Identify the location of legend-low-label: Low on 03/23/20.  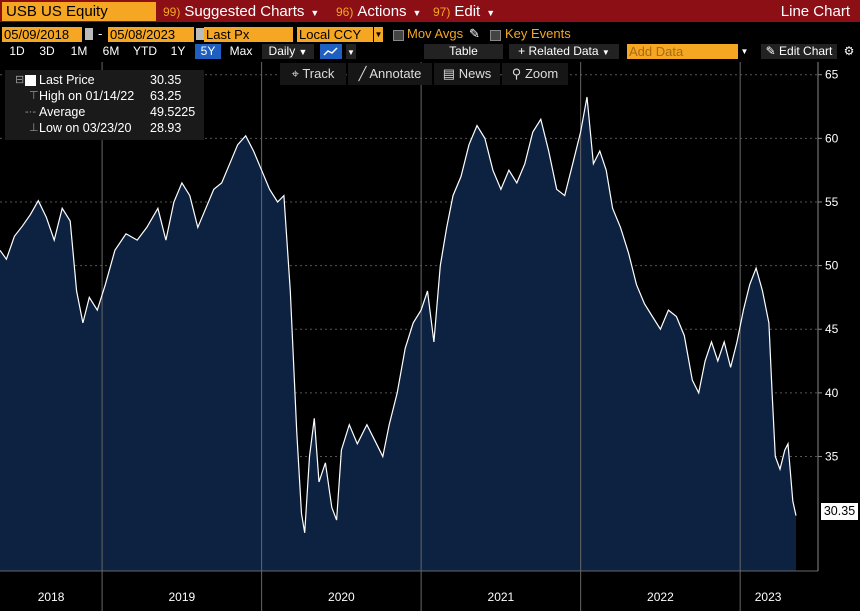
(85, 128).